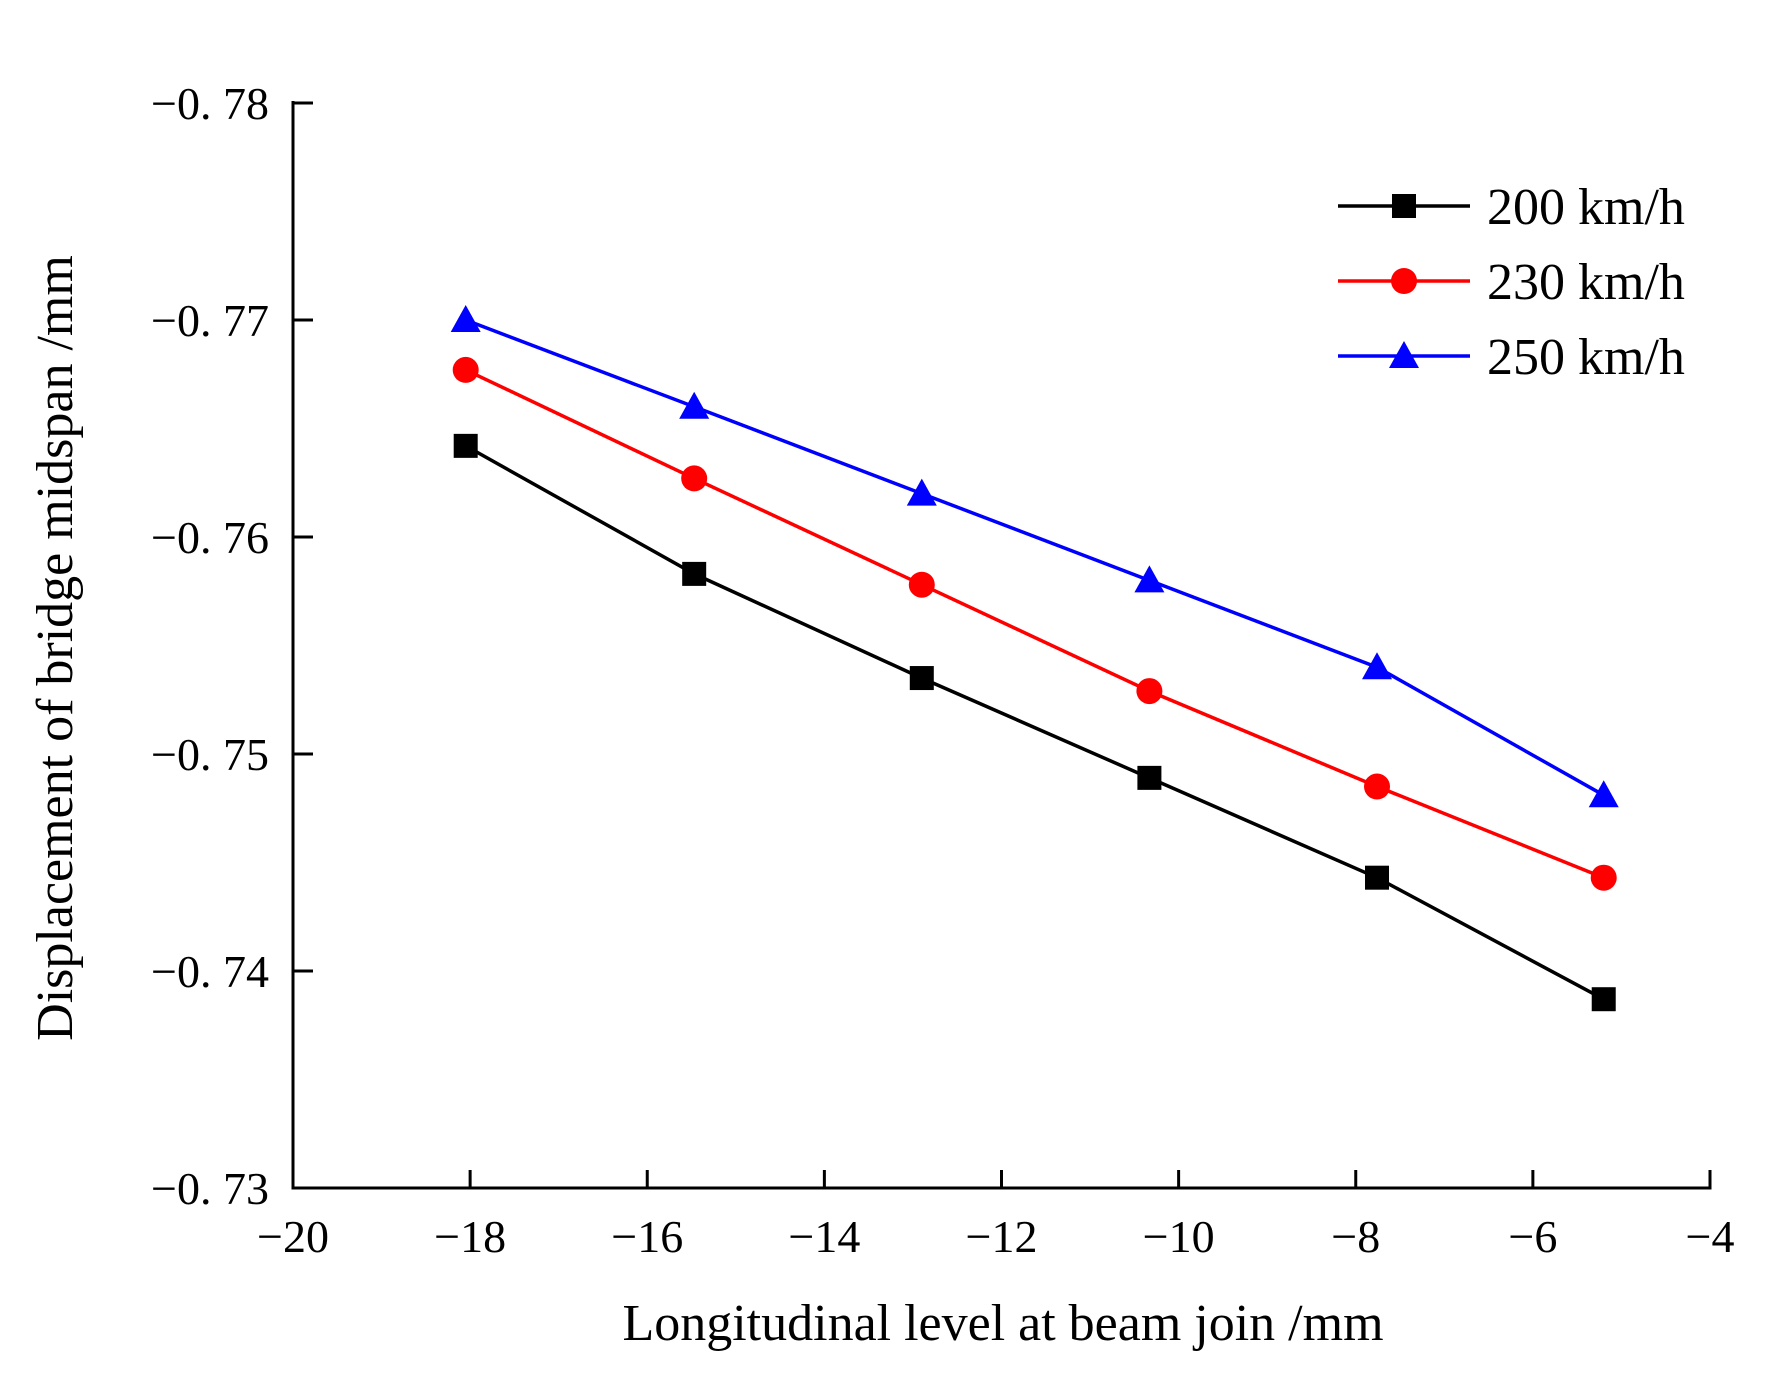 The image size is (1776, 1379). Describe the element at coordinates (647, 1236) in the screenshot. I see `x-tick-label: −16` at that location.